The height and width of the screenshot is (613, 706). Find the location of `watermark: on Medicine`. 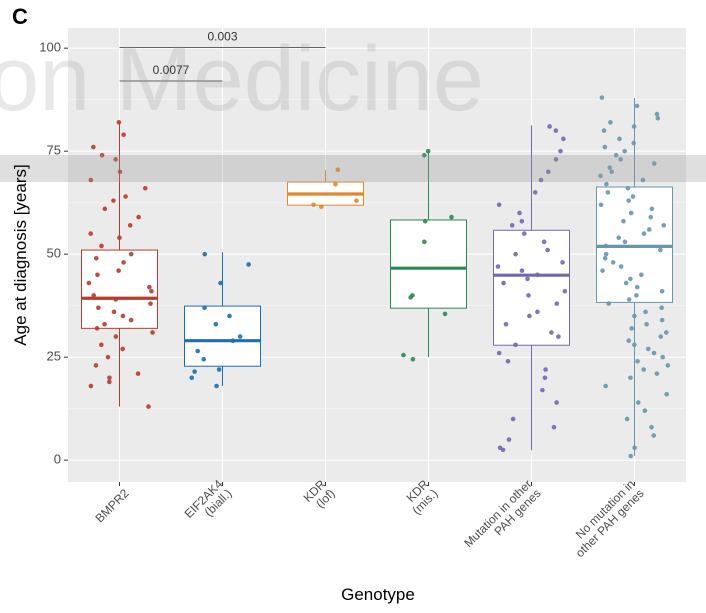

watermark: on Medicine is located at coordinates (242, 79).